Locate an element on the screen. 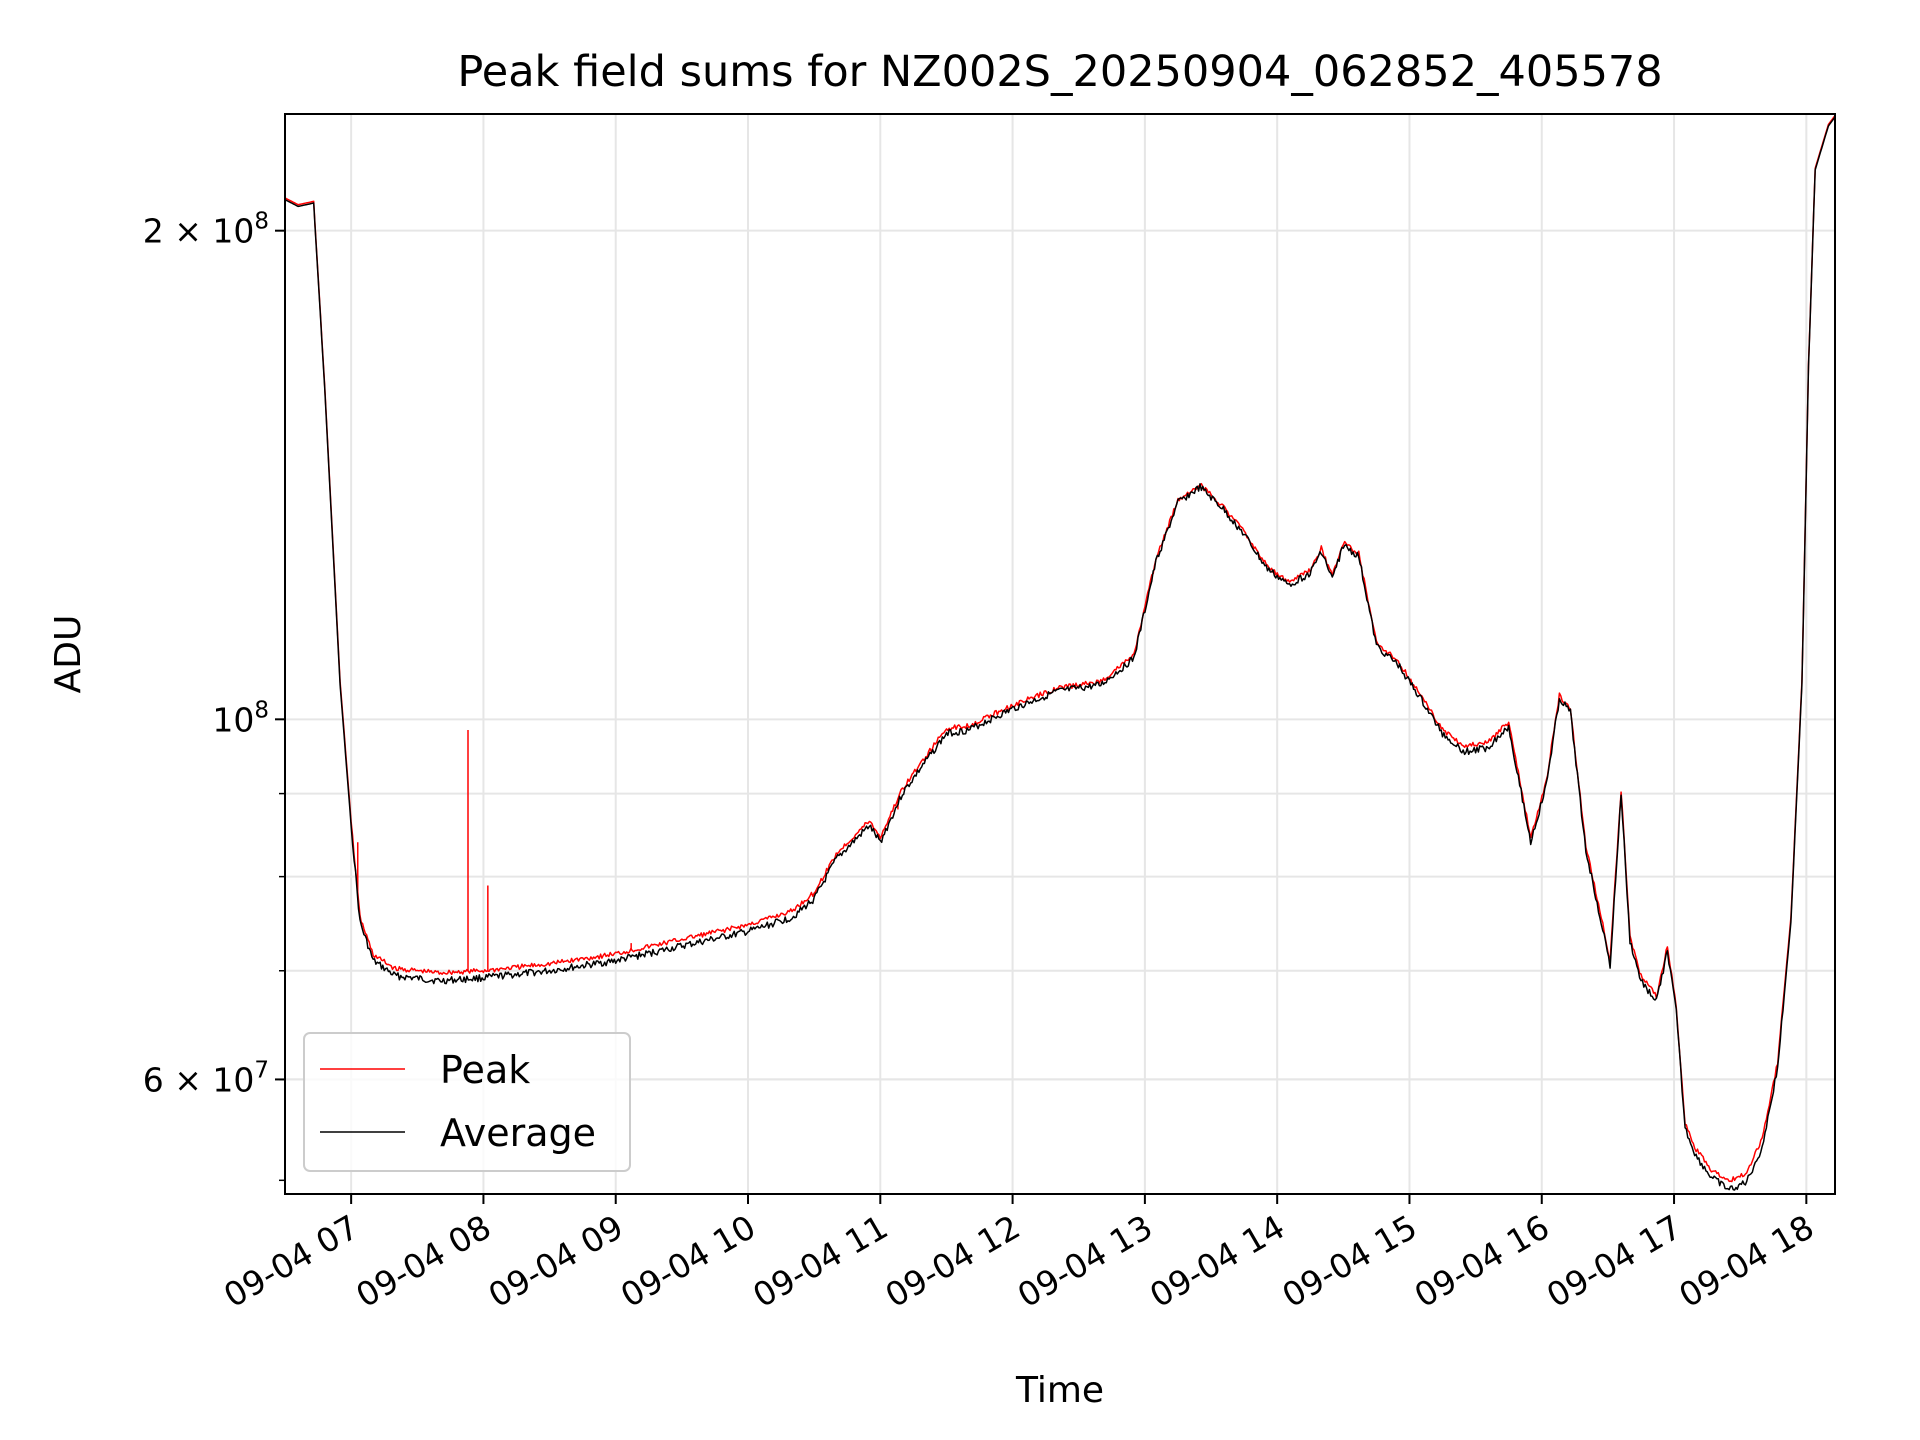 This screenshot has width=1920, height=1440. y-axis: 2 × 108 108 6 × 107 is located at coordinates (214, 695).